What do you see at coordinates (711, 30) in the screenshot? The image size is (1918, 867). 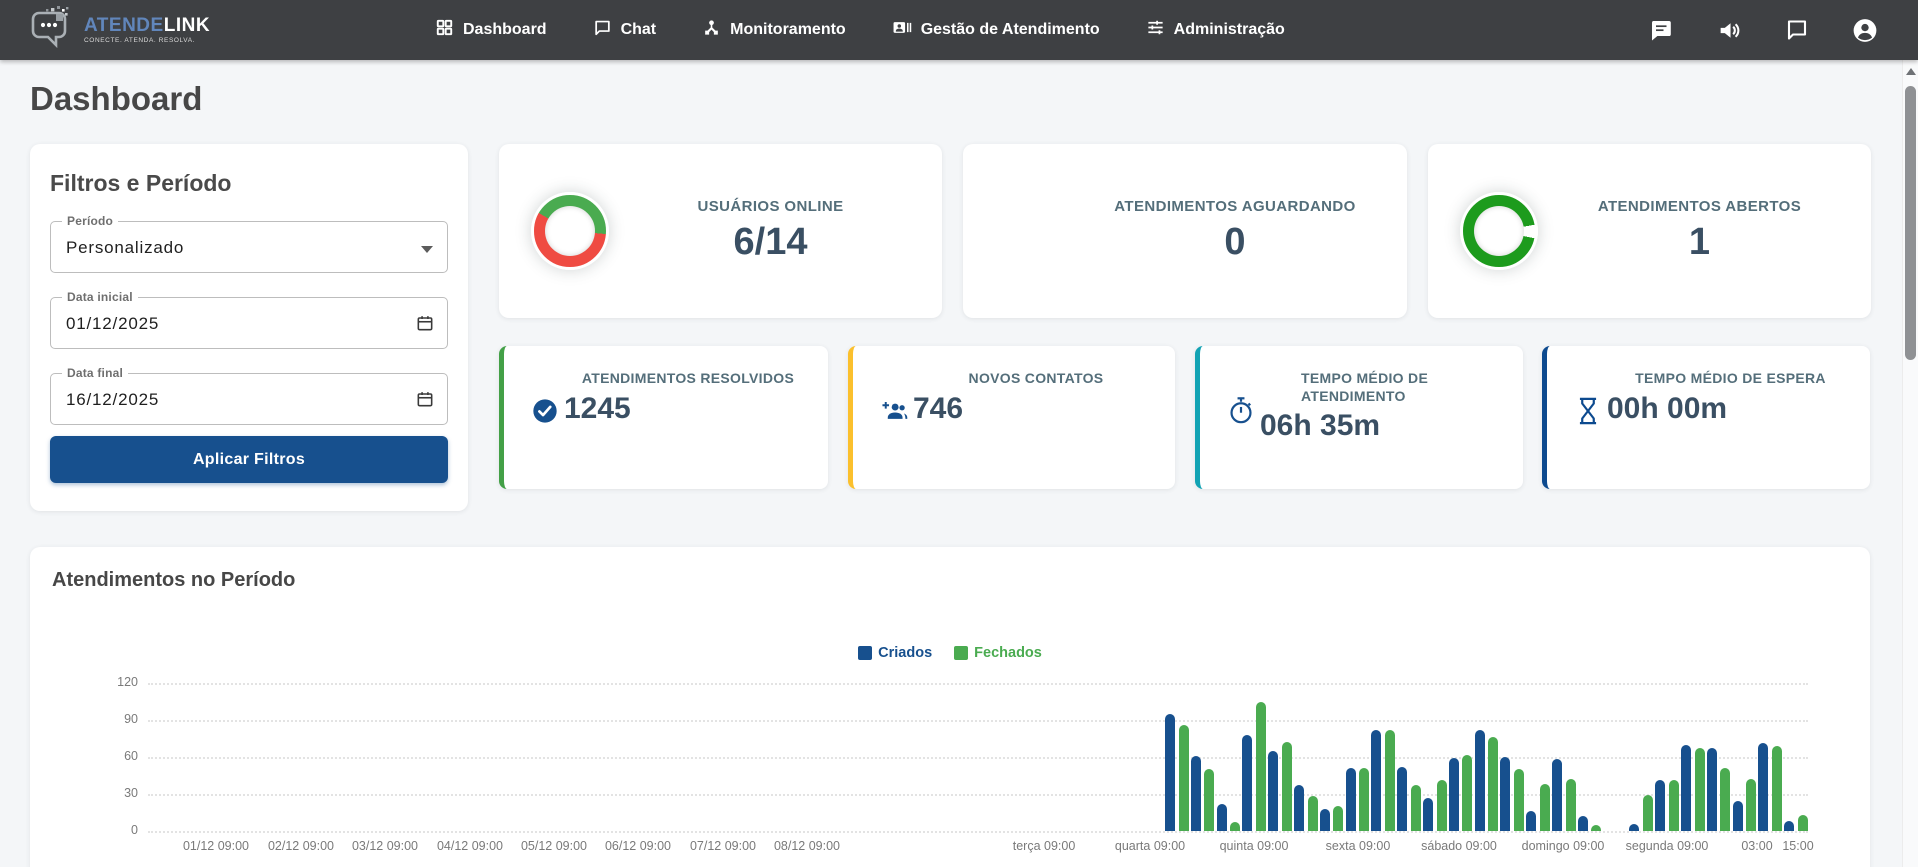 I see `device-hub-icon` at bounding box center [711, 30].